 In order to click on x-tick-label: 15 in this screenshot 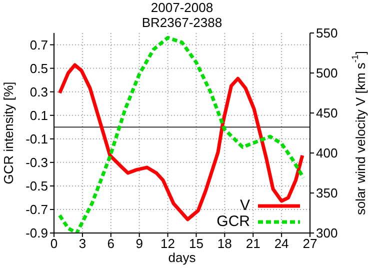, I will do `click(196, 244)`.